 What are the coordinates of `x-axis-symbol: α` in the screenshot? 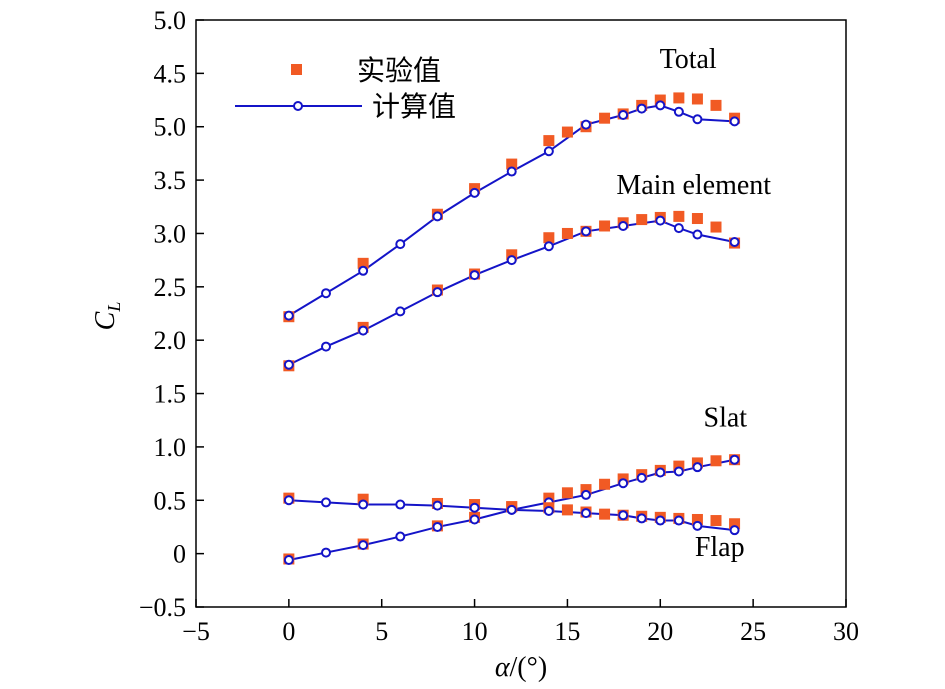 It's located at (503, 667).